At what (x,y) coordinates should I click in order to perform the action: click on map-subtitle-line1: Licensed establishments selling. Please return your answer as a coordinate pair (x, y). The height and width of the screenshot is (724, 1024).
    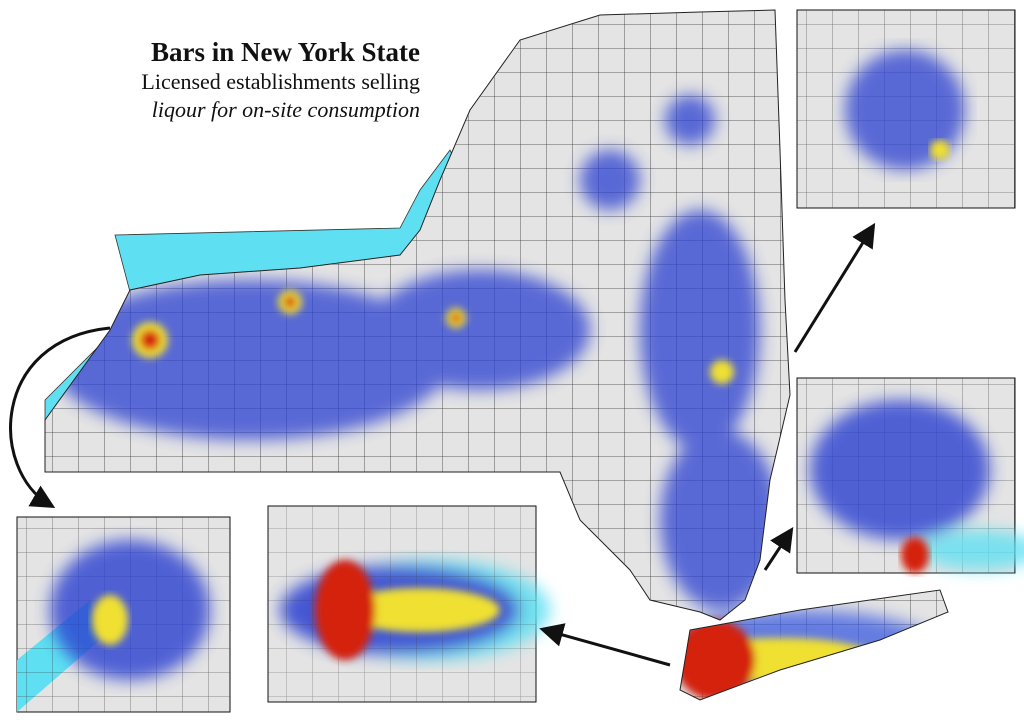
    Looking at the image, I should click on (280, 81).